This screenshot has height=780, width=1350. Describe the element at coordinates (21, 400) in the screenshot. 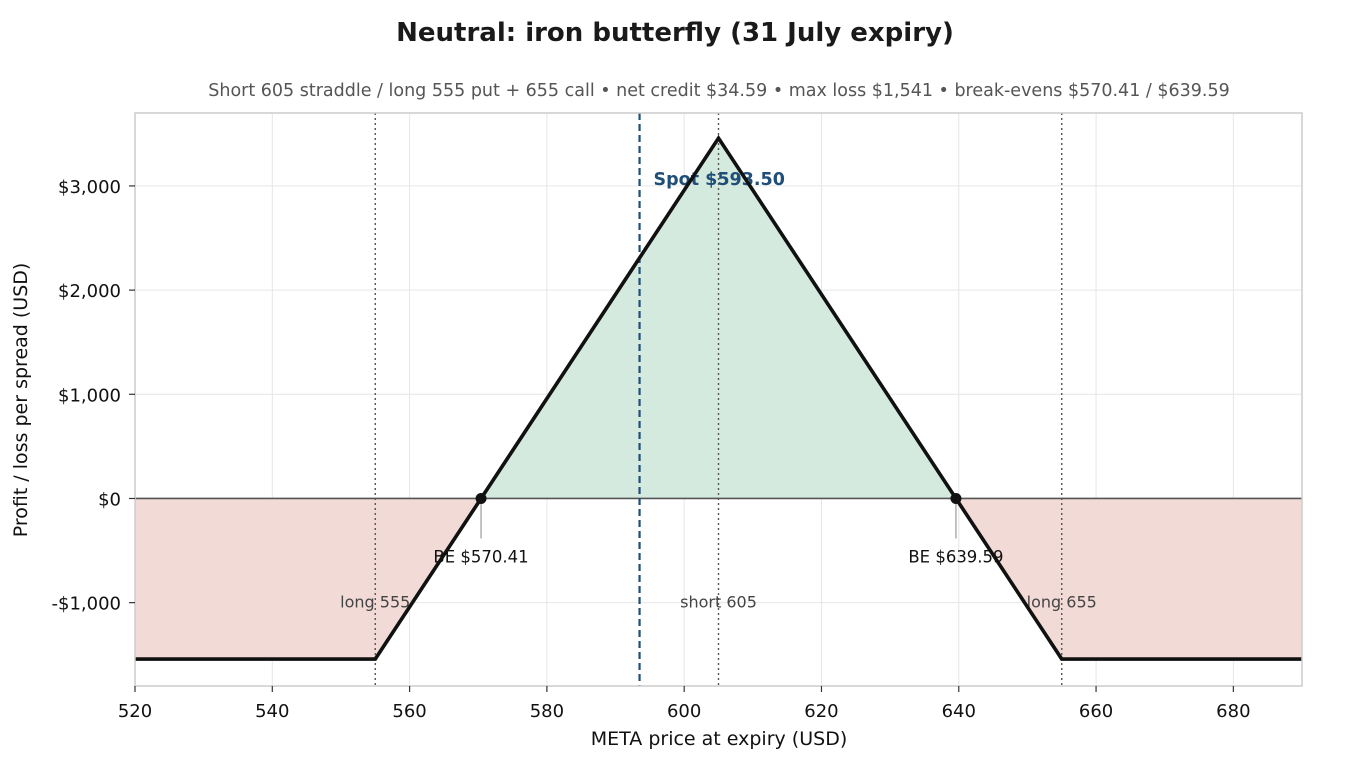

I see `y-axis-label: Profit / loss per spread (USD)` at that location.